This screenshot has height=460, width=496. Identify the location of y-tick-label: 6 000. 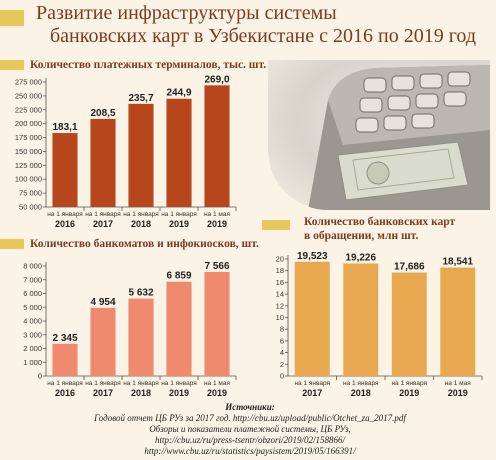
(32, 293).